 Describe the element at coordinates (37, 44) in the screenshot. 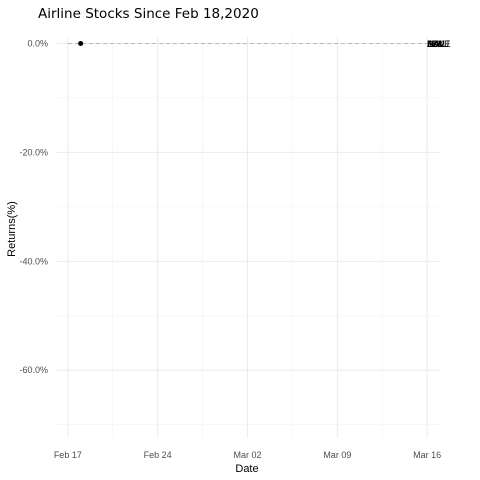

I see `y-tick-label: 0.0%` at that location.